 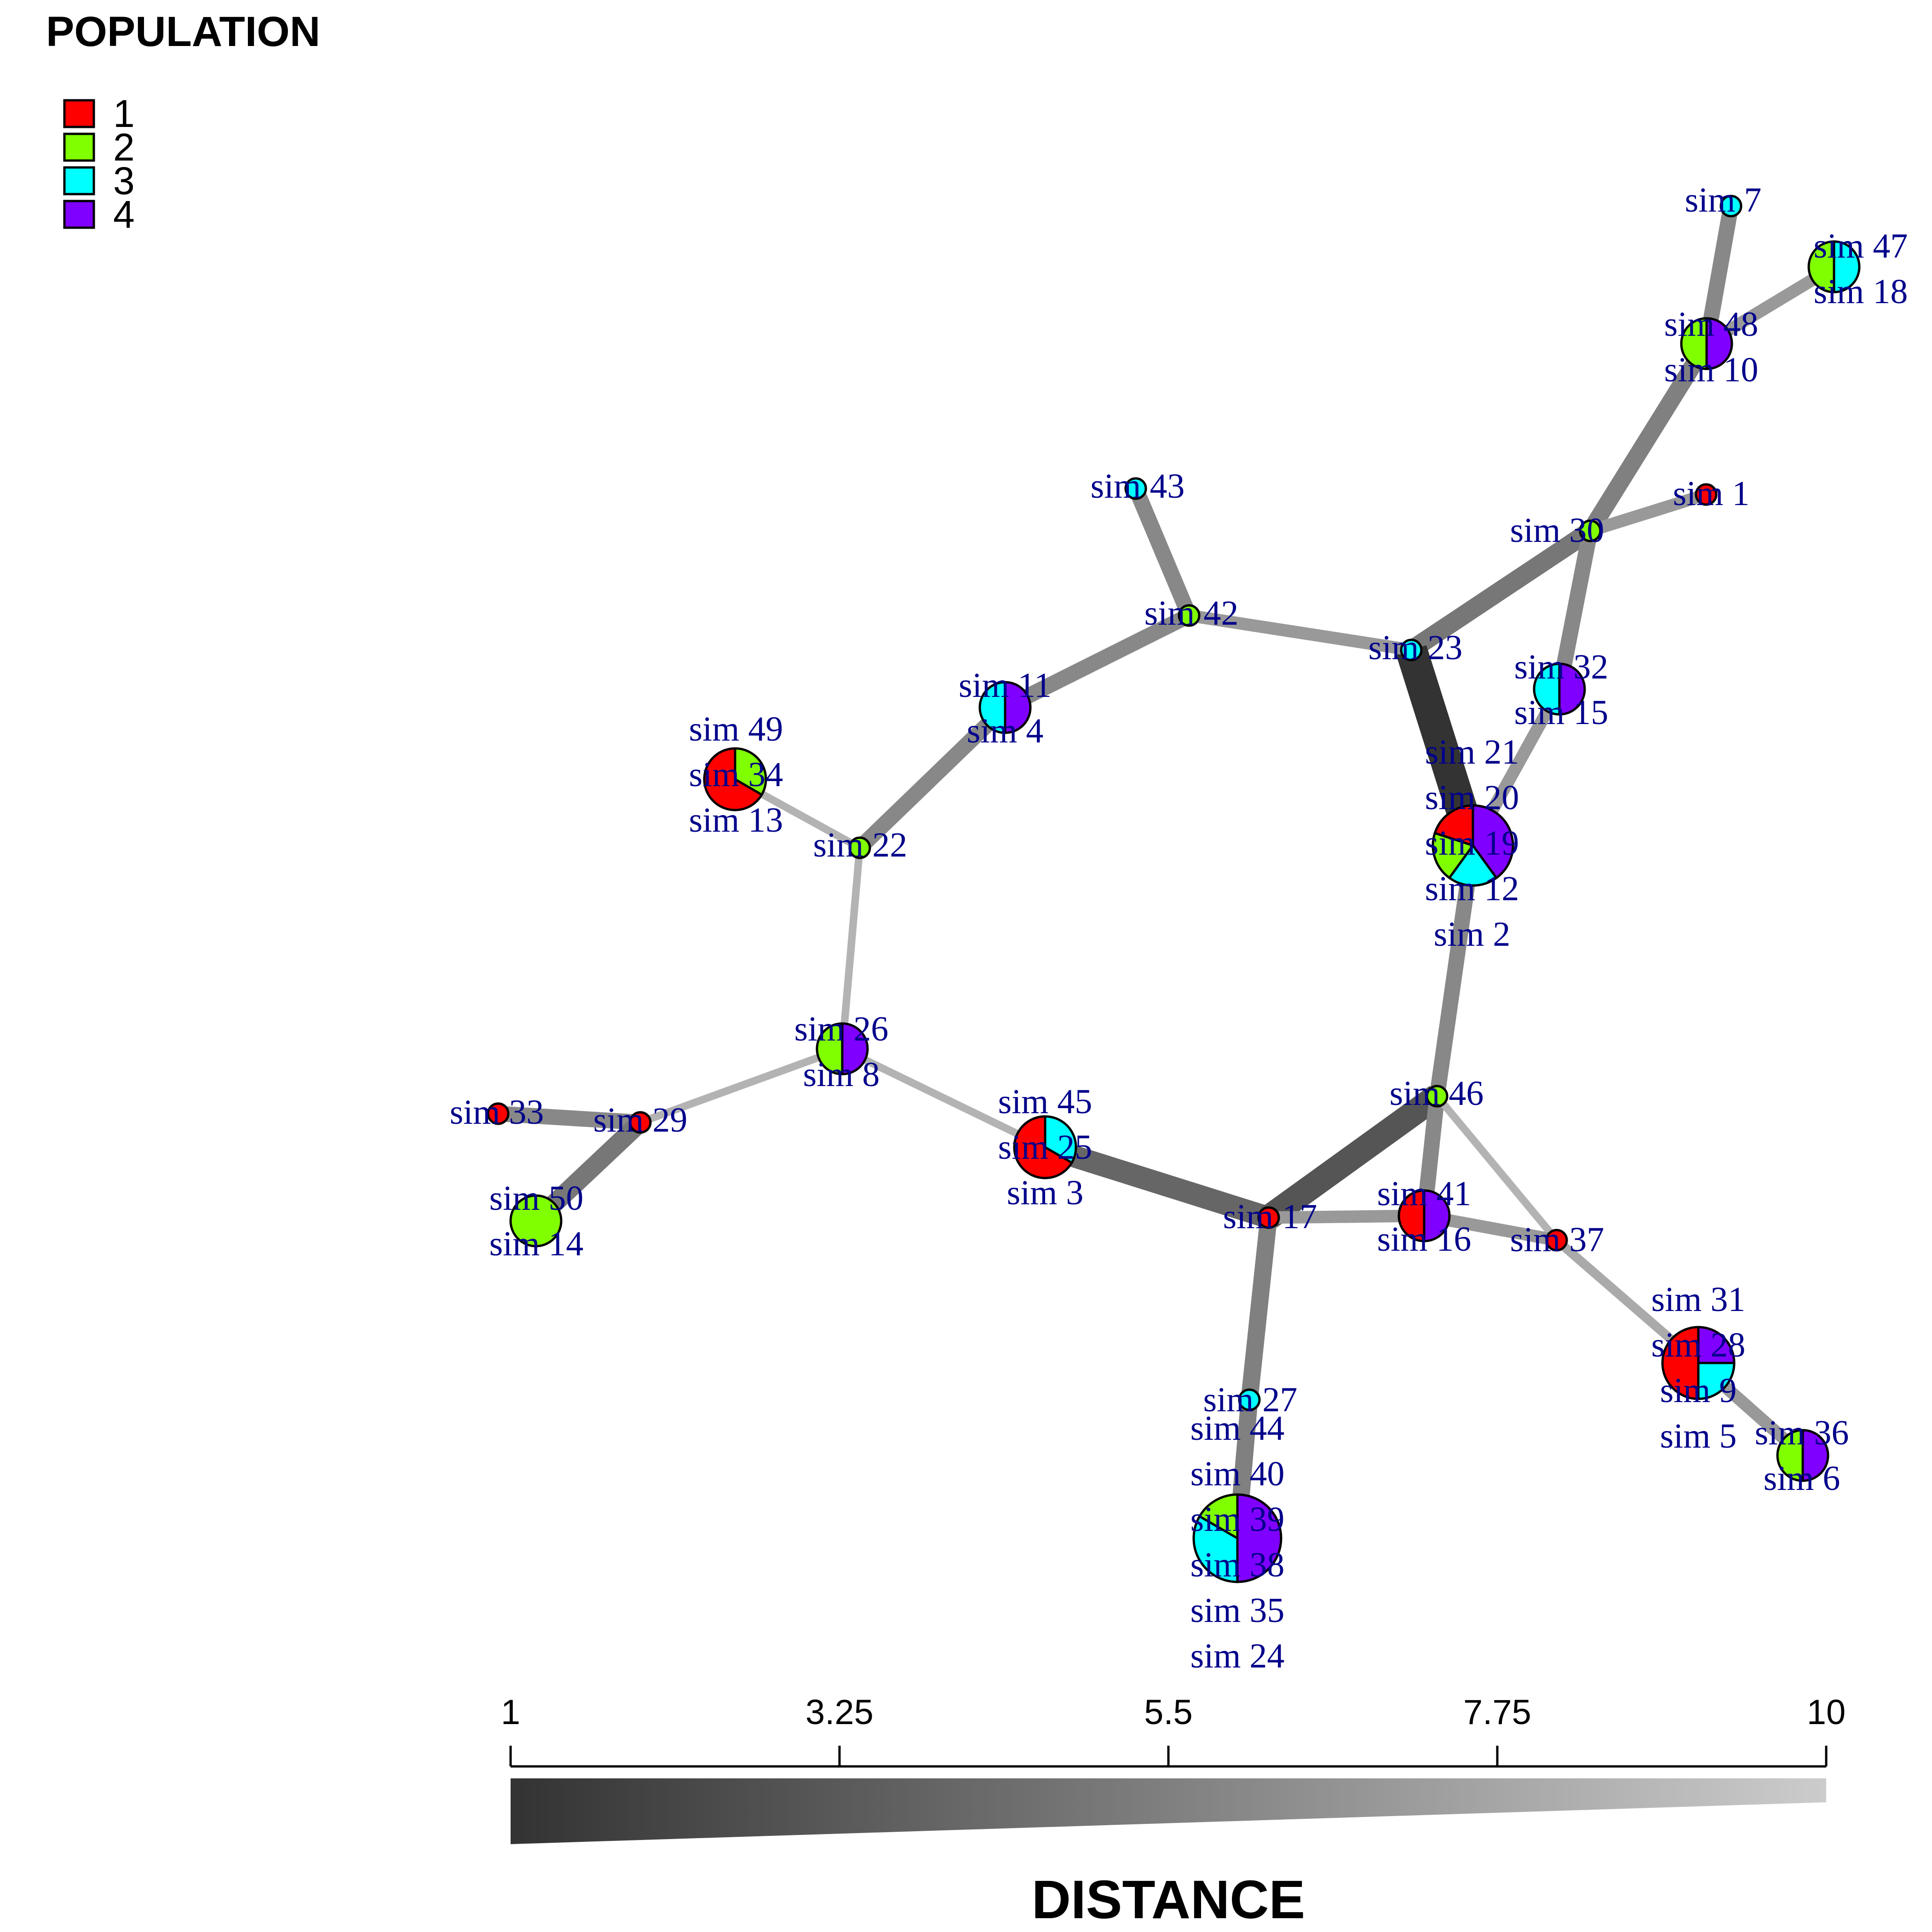 I want to click on edge-n33-n29, so click(x=569, y=1118).